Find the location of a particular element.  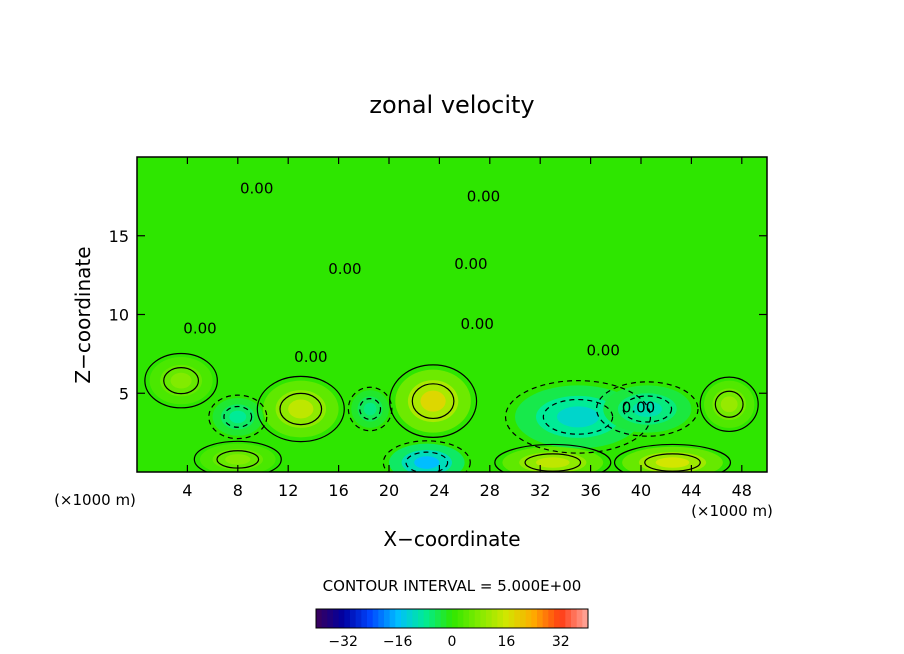

contour-max-3-inner is located at coordinates (181, 381).